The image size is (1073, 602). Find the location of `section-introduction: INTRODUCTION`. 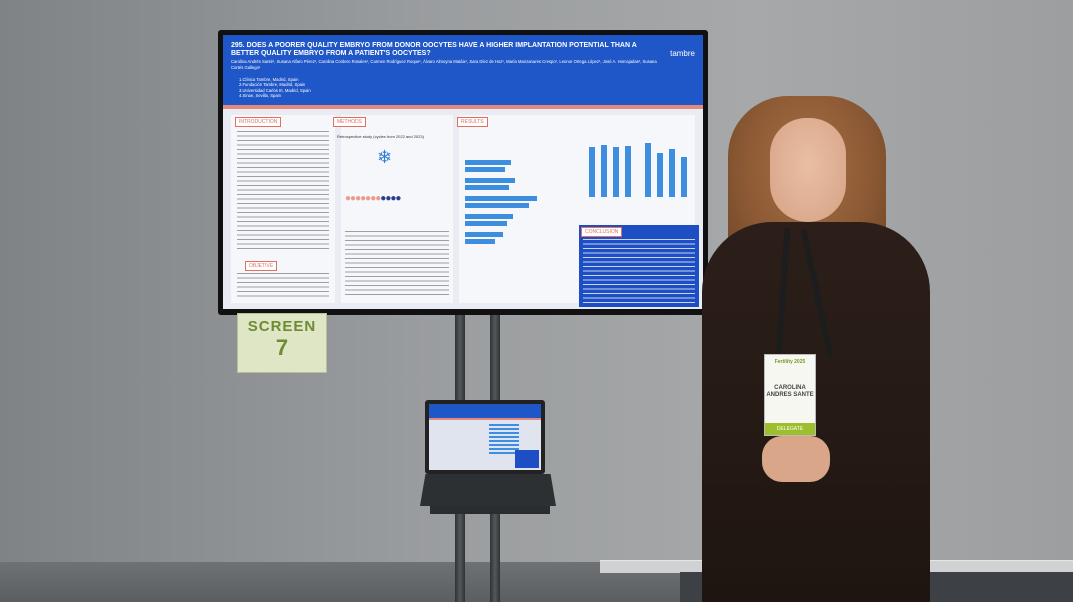

section-introduction: INTRODUCTION is located at coordinates (258, 122).